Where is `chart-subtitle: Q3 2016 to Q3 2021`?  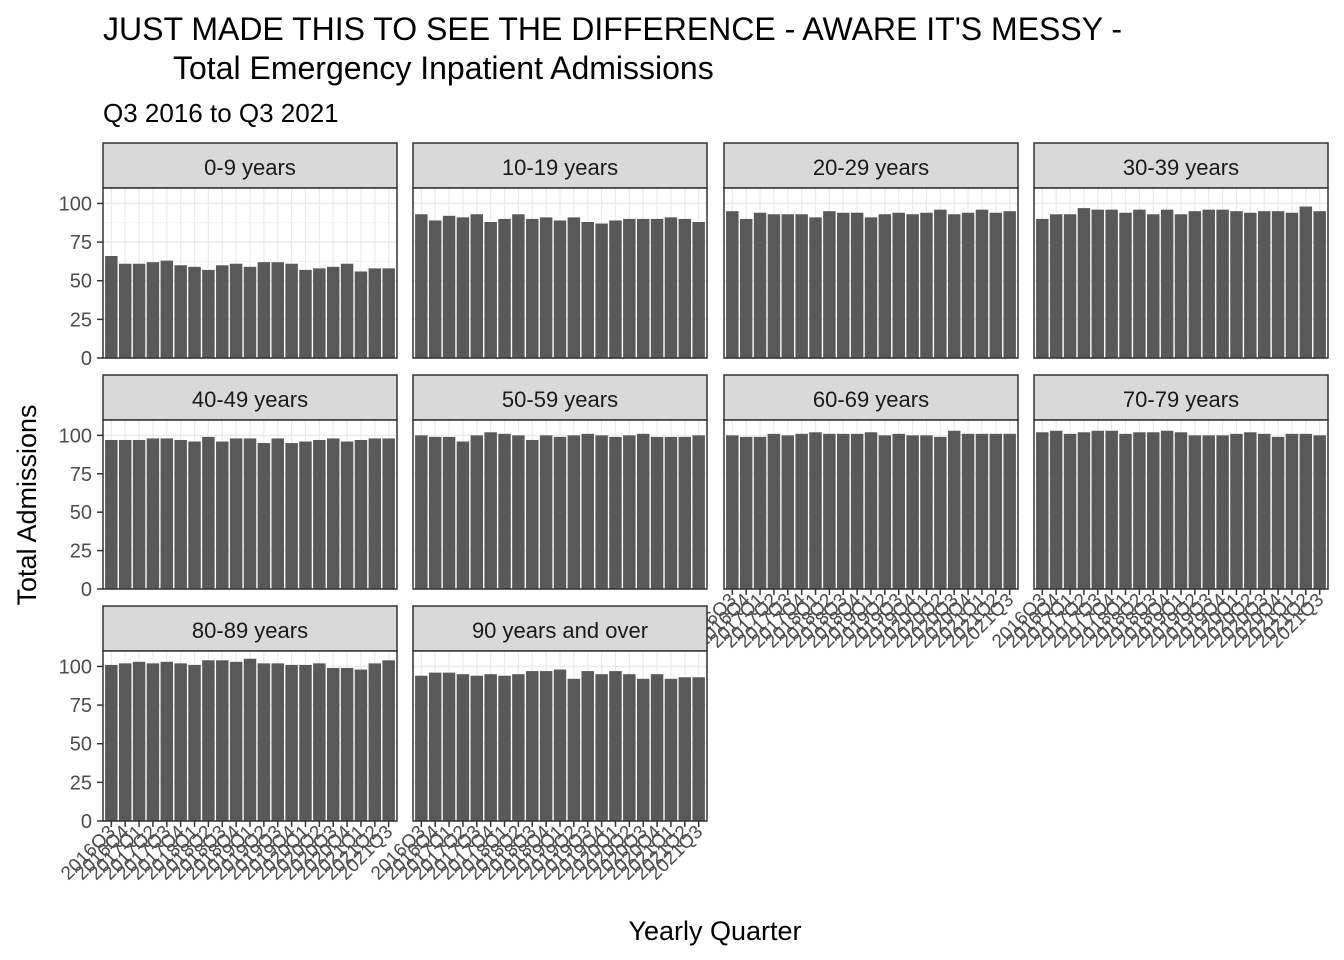 chart-subtitle: Q3 2016 to Q3 2021 is located at coordinates (221, 113).